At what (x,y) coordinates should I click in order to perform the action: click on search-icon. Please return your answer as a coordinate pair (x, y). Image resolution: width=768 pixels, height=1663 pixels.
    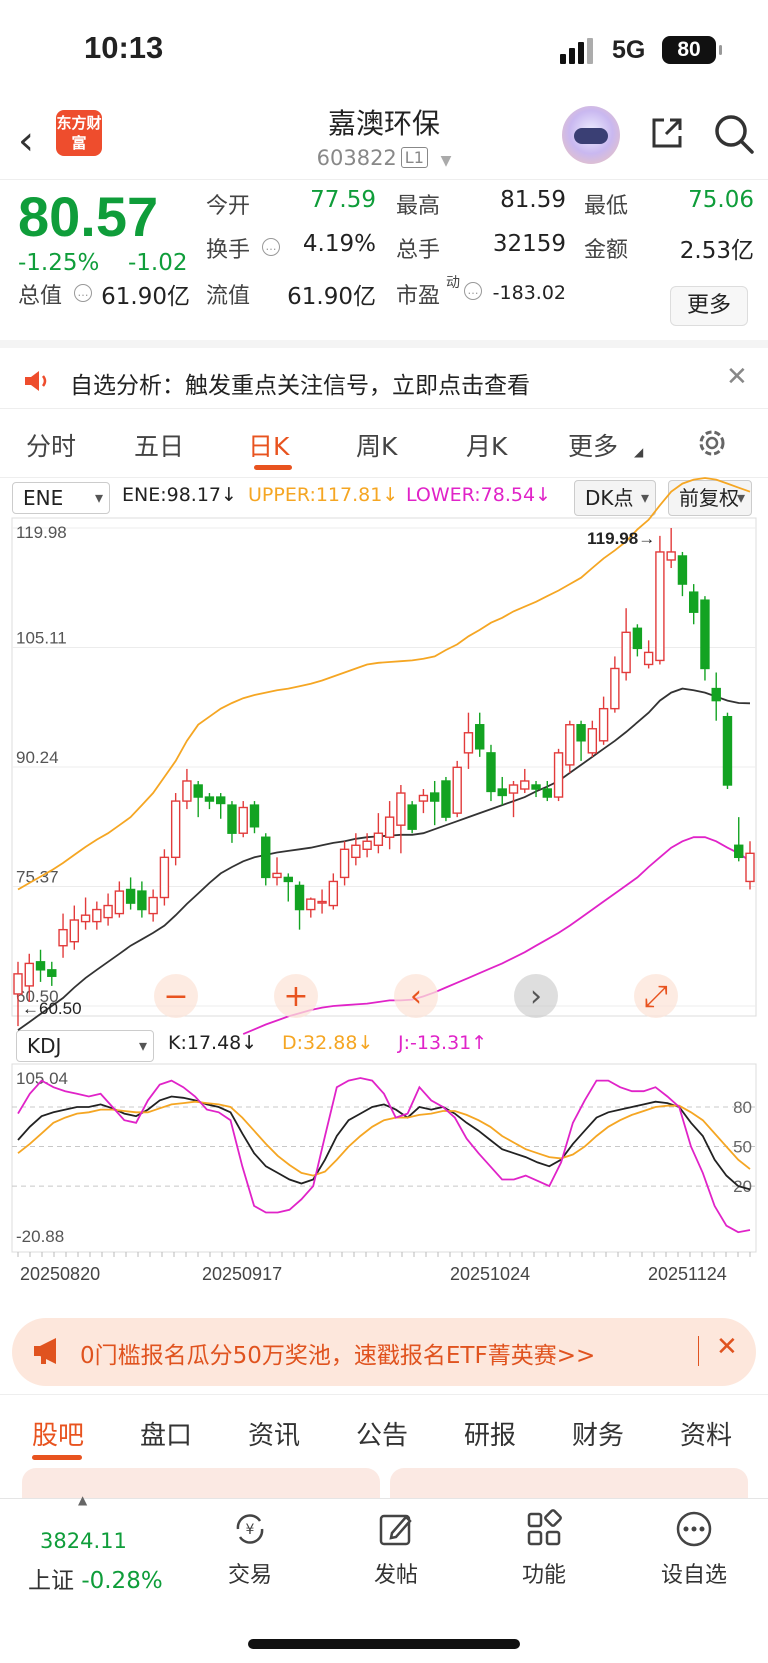
    Looking at the image, I should click on (734, 134).